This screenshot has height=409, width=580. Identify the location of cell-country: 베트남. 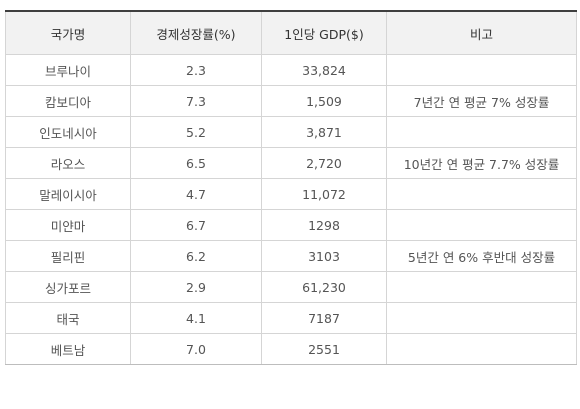
(68, 349).